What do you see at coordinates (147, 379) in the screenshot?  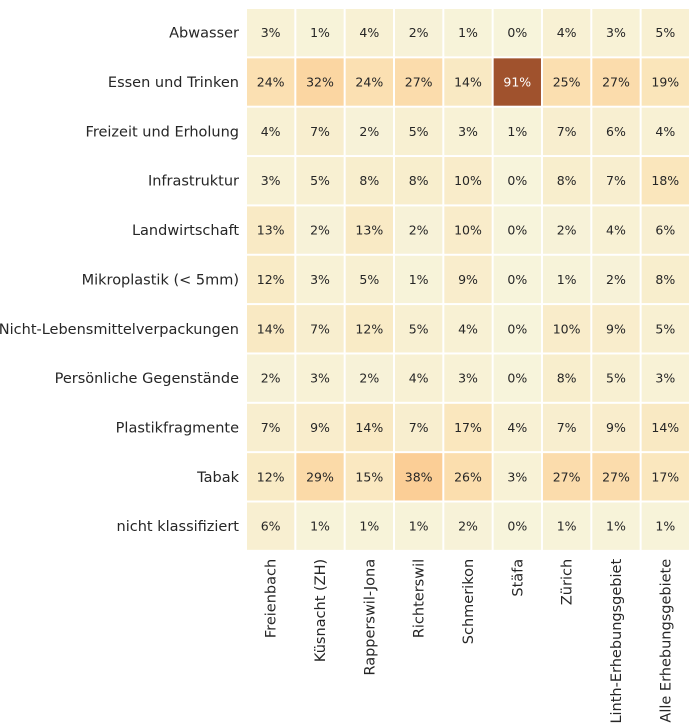 I see `row-label-personliche-gegenstande: Persönliche Gegenstände` at bounding box center [147, 379].